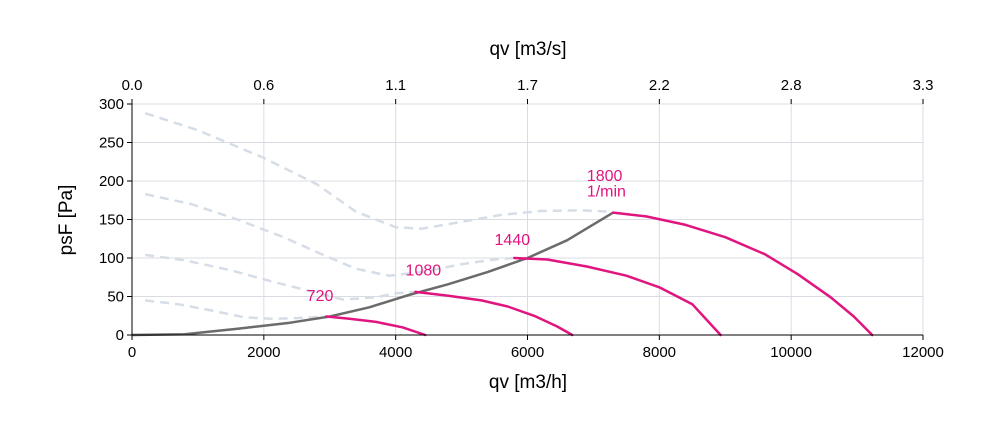  What do you see at coordinates (528, 382) in the screenshot?
I see `x-axis-title: qv [m3/h]` at bounding box center [528, 382].